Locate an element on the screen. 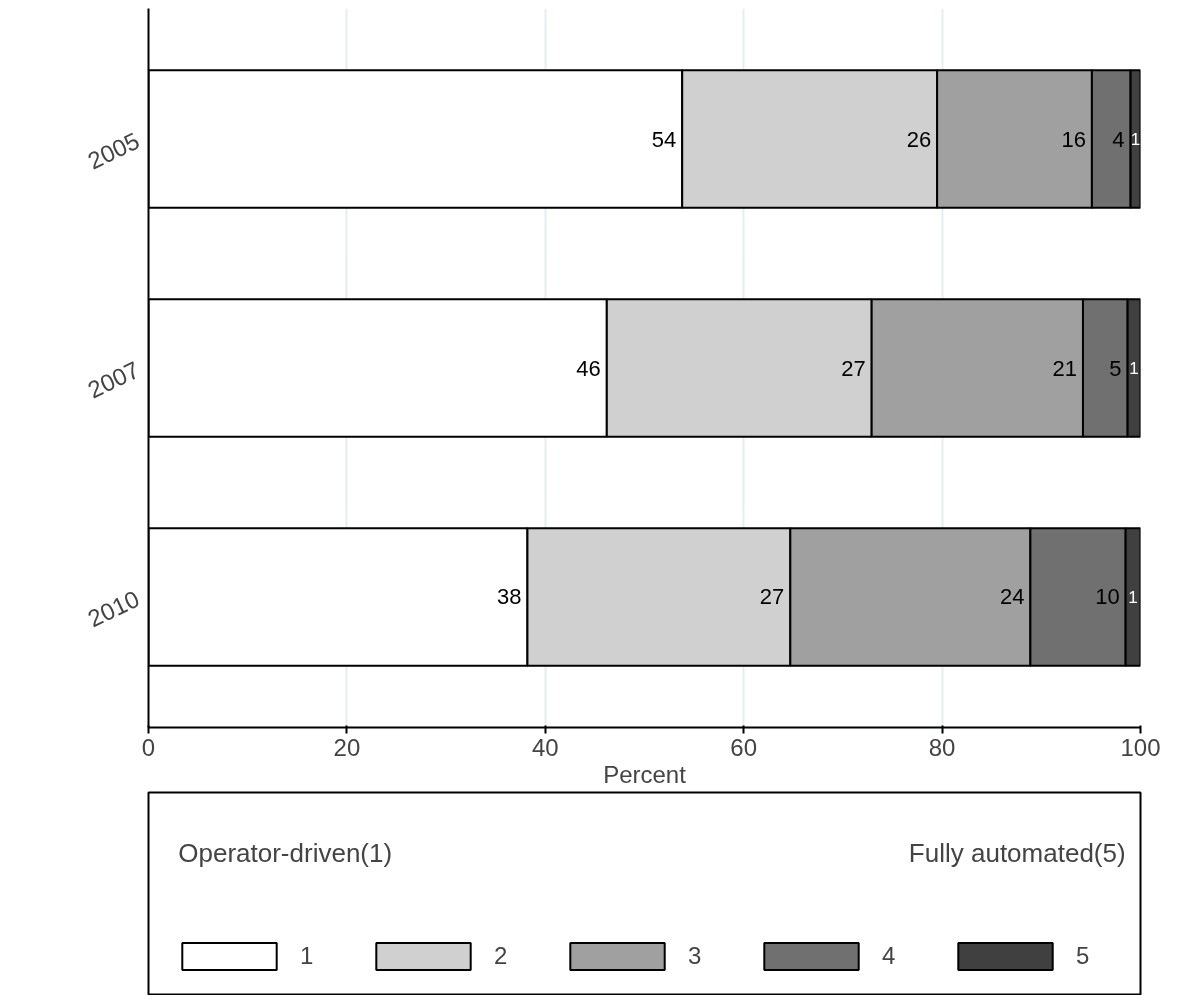 The height and width of the screenshot is (1001, 1180). data-label: 24 is located at coordinates (1012, 597).